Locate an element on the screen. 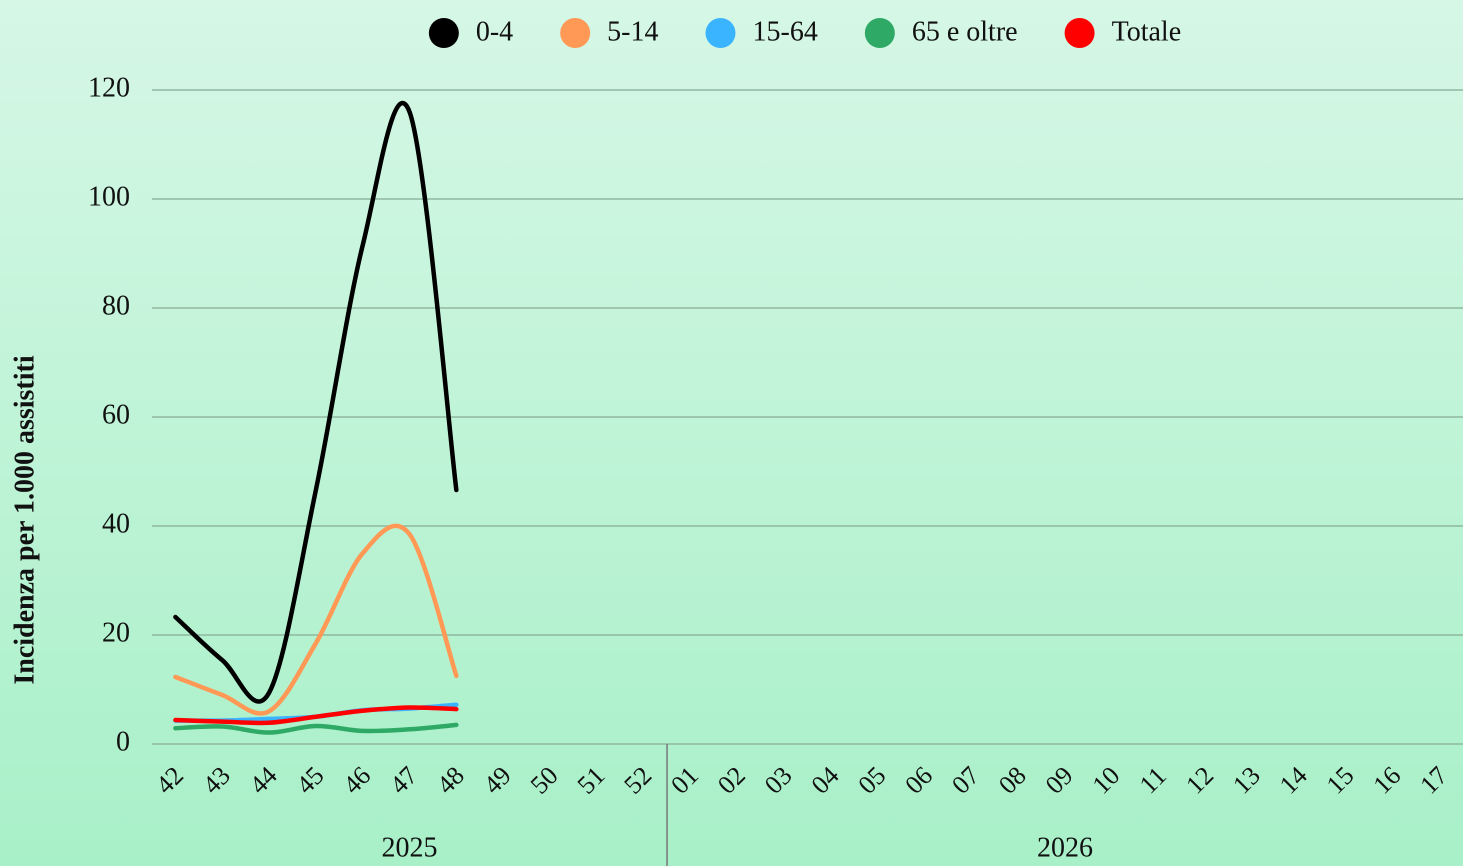 The width and height of the screenshot is (1463, 866). x-tick-label: 08 is located at coordinates (1012, 780).